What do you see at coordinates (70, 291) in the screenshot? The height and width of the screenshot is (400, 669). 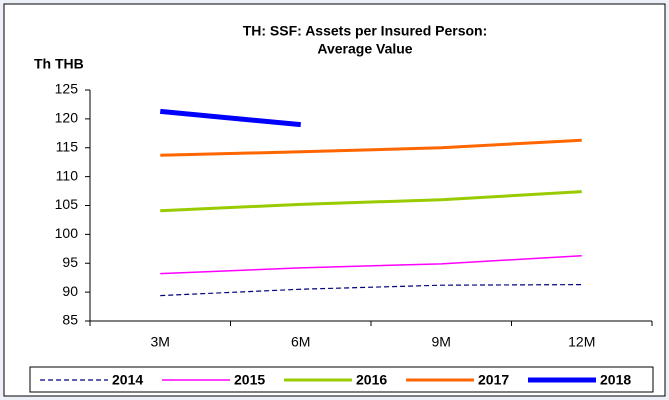 I see `y-tick-label: 90` at bounding box center [70, 291].